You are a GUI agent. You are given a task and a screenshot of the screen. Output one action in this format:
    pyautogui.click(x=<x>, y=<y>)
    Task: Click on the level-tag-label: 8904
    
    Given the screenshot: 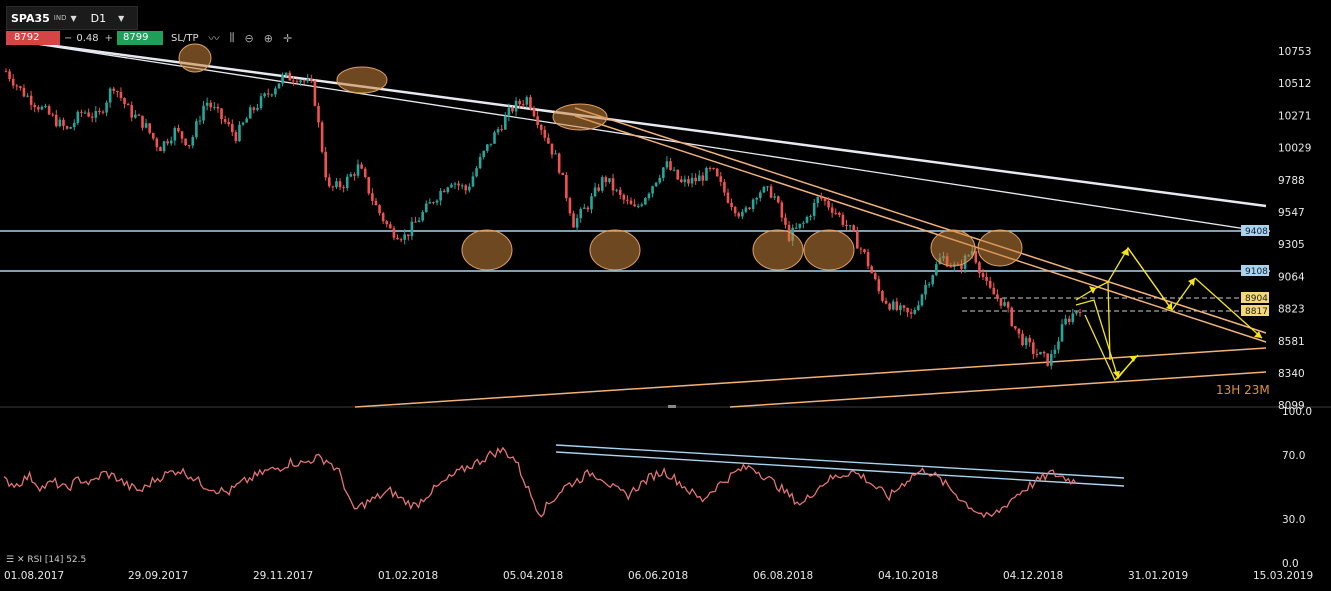 What is the action you would take?
    pyautogui.click(x=1256, y=299)
    